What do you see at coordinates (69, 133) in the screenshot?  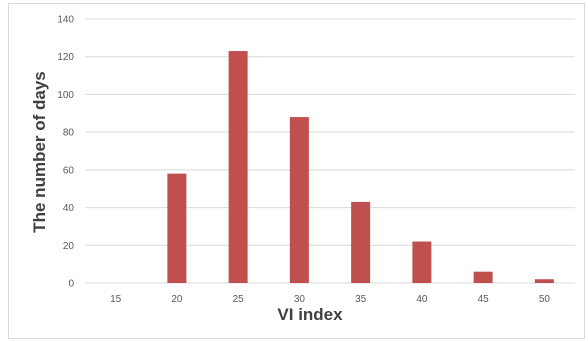 I see `y-tick-label: 80` at bounding box center [69, 133].